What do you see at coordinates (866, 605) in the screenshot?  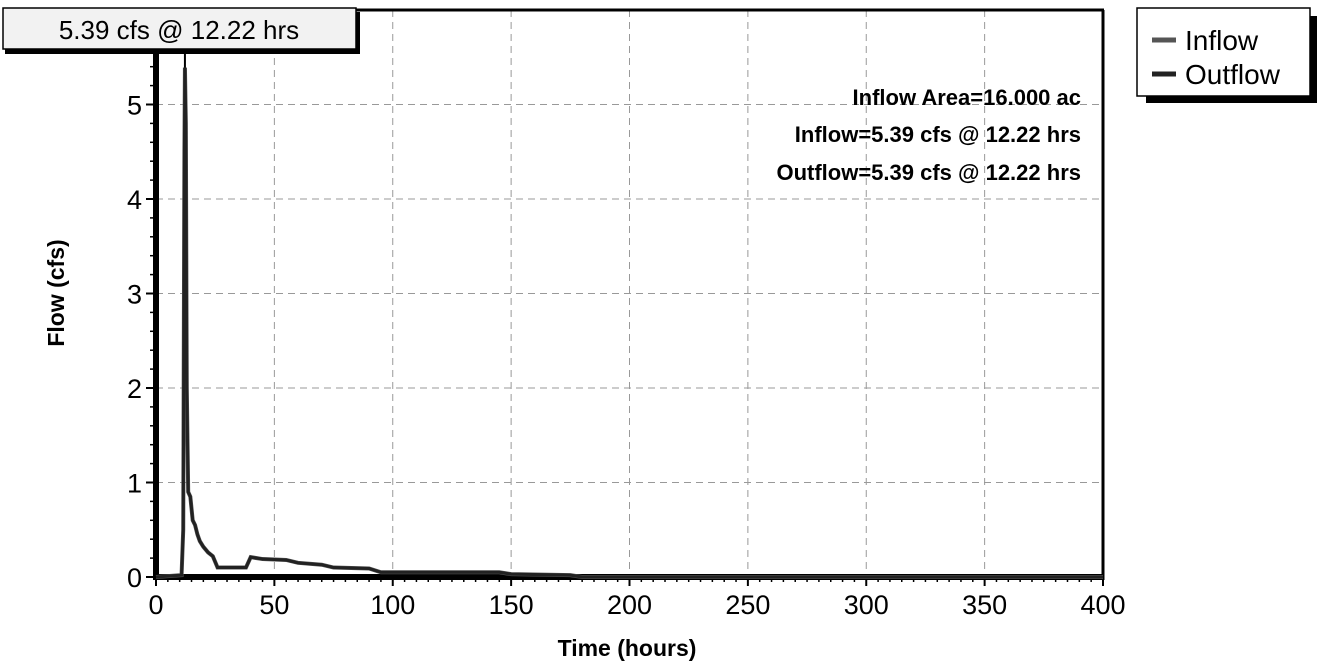 I see `x-tick-label: 300` at bounding box center [866, 605].